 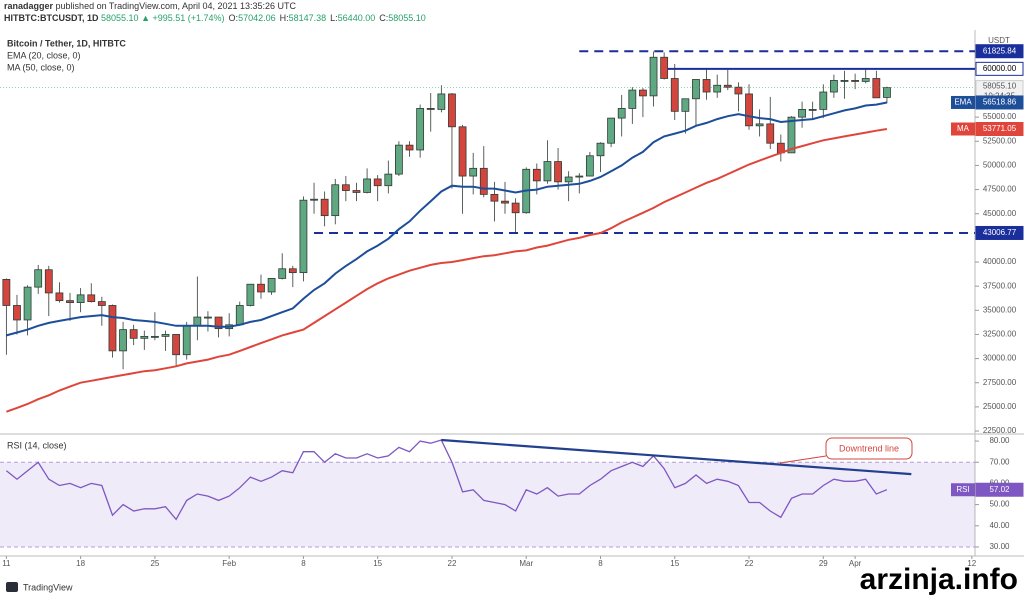 What do you see at coordinates (971, 563) in the screenshot?
I see `x-tick-label: 12` at bounding box center [971, 563].